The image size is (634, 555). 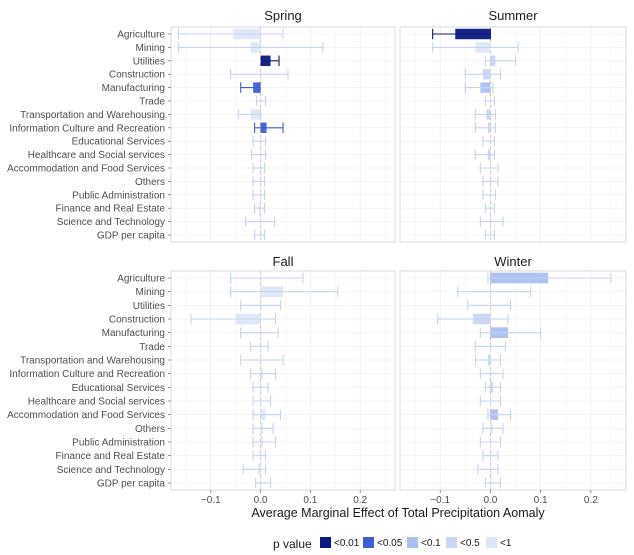 I want to click on legend-title: p value, so click(x=292, y=544).